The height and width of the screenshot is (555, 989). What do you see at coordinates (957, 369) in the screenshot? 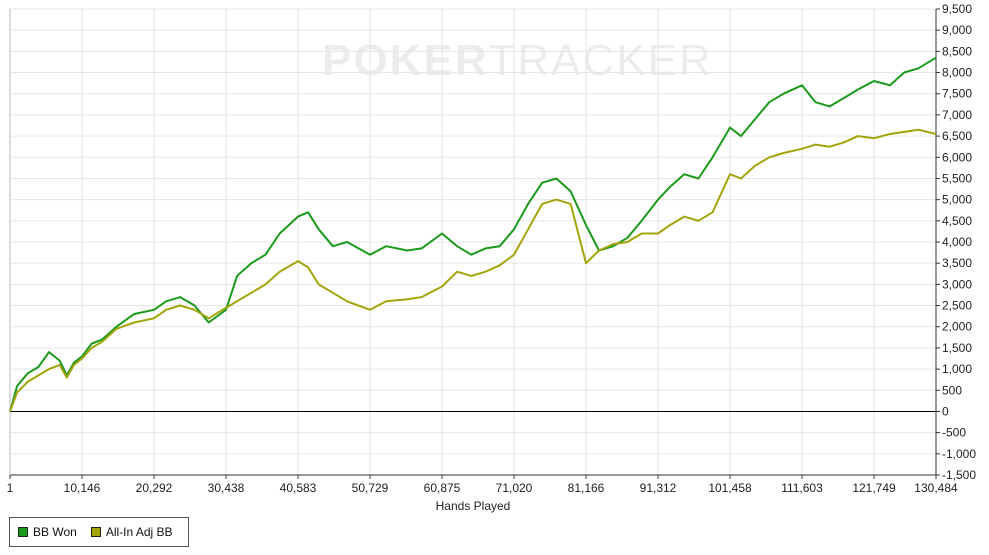
I see `y-tick-label-5: 1,000` at bounding box center [957, 369].